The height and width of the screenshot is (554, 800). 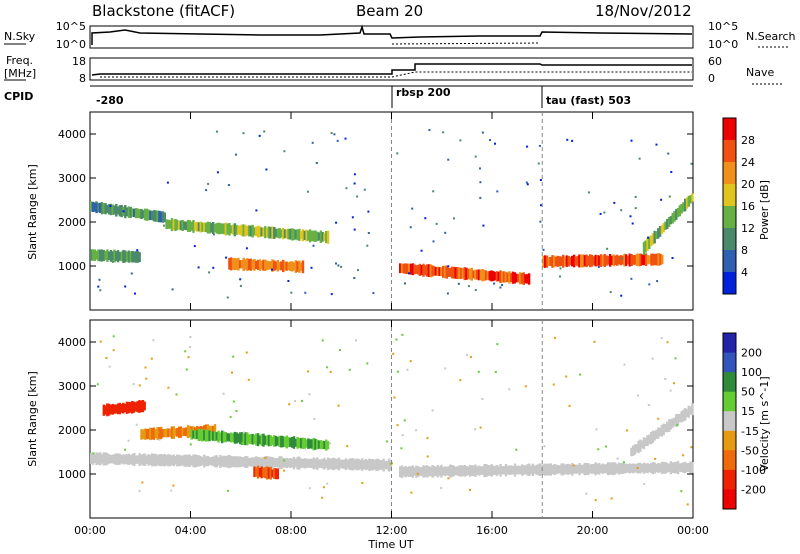 What do you see at coordinates (711, 78) in the screenshot?
I see `nave-tick-bottom: 0` at bounding box center [711, 78].